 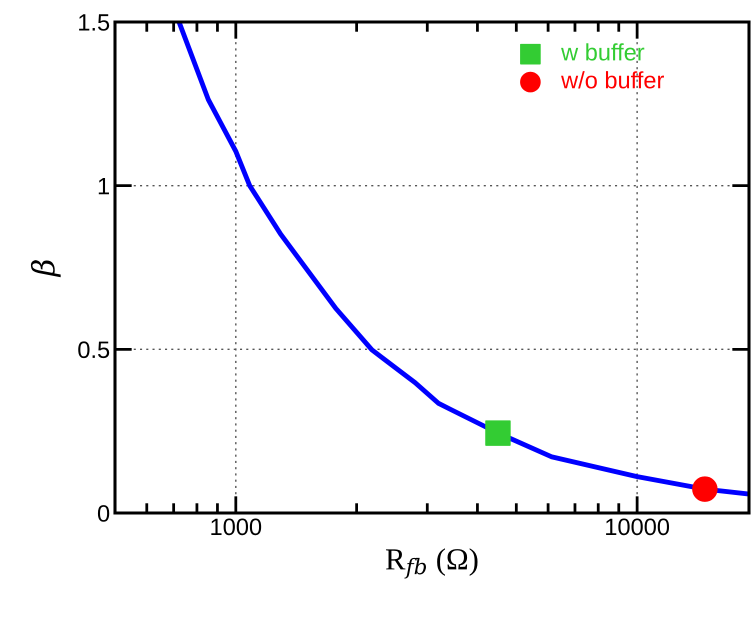 I want to click on x-tick-label: 1000, so click(x=236, y=527).